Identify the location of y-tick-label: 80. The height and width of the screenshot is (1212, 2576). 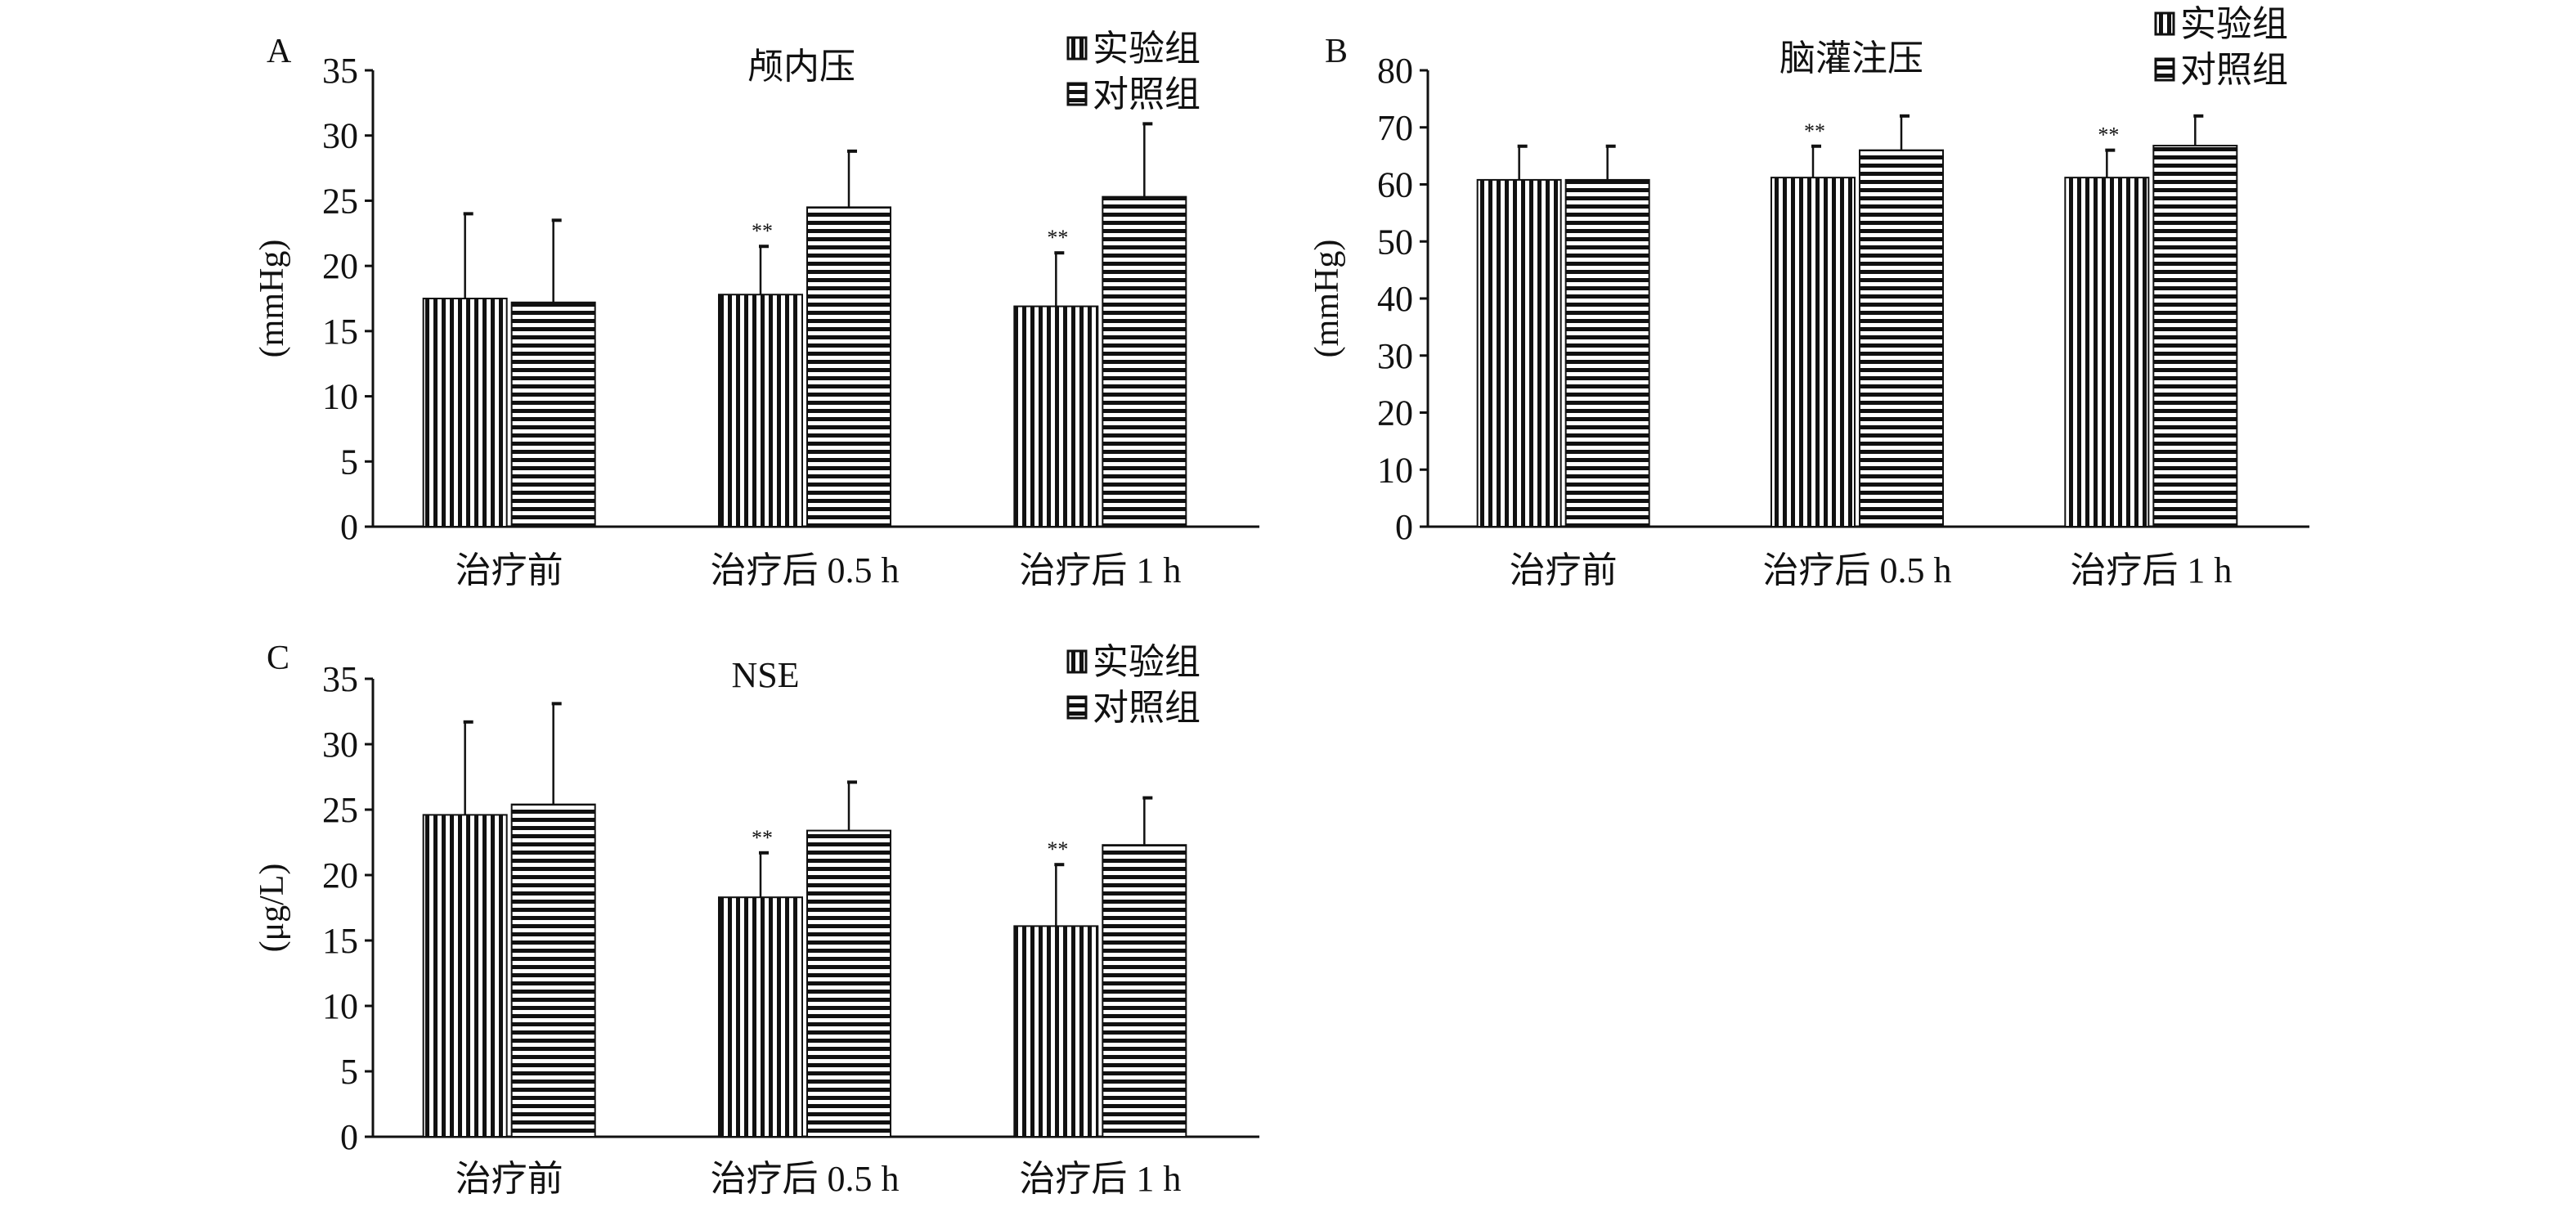
(1395, 71).